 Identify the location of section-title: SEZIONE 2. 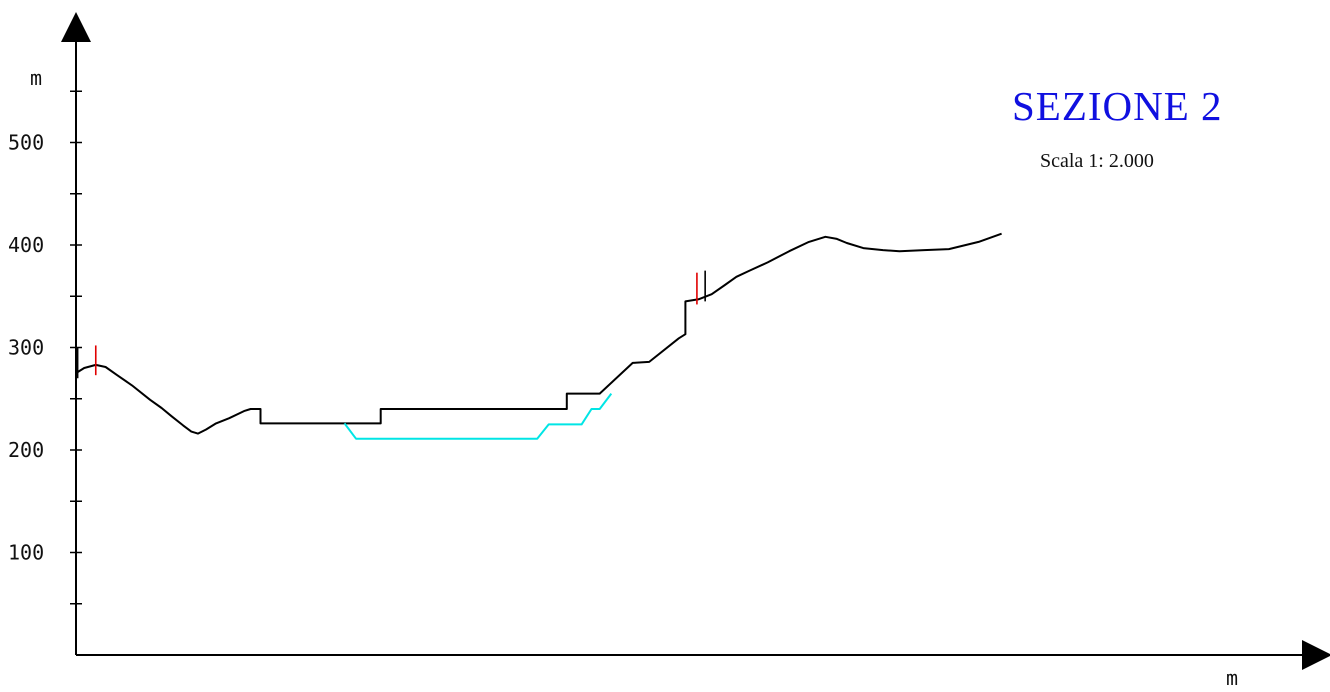
(1117, 106).